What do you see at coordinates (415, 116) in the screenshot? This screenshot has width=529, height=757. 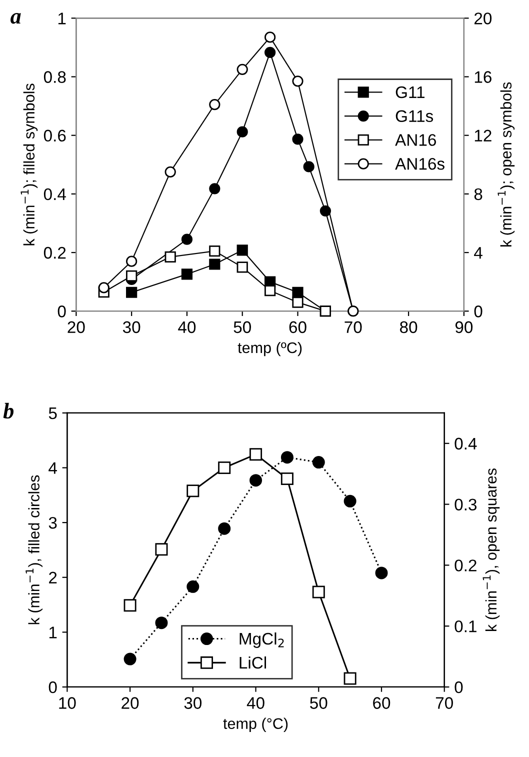 I see `legend-label: G11s` at bounding box center [415, 116].